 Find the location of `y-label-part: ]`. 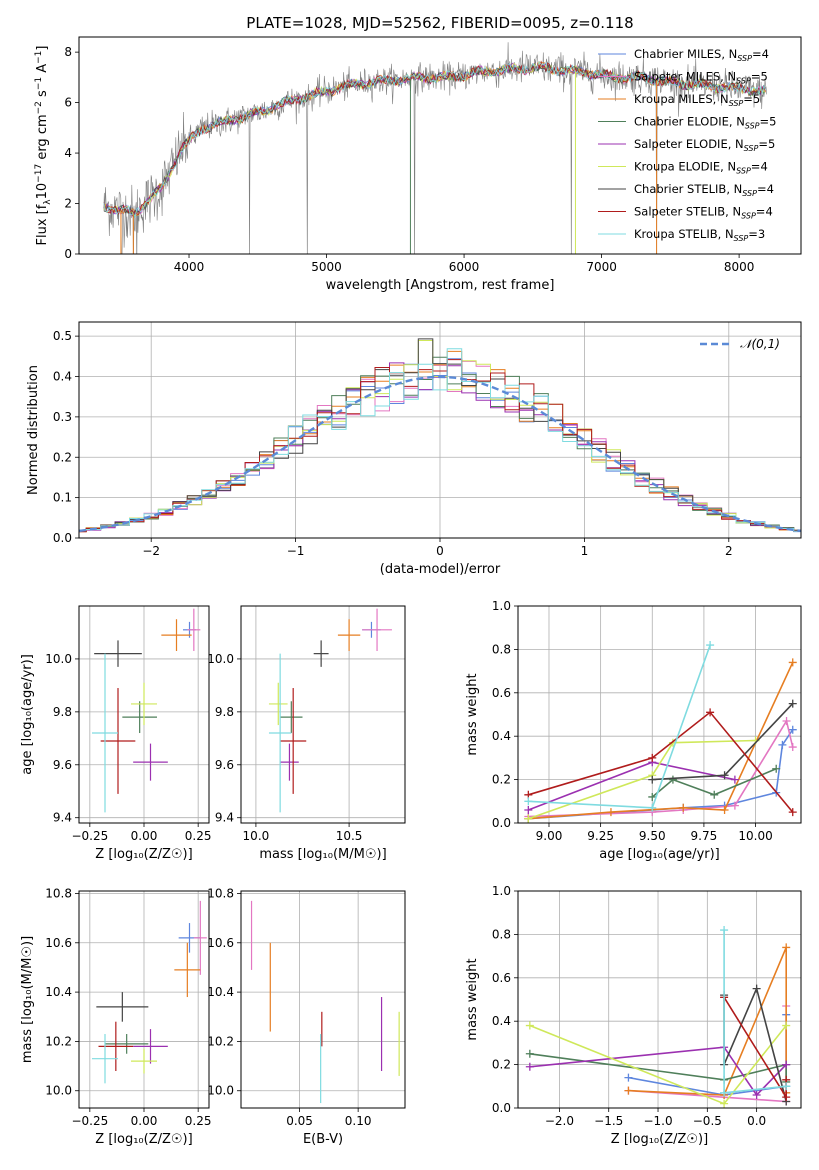

y-label-part: ] is located at coordinates (42, 48).